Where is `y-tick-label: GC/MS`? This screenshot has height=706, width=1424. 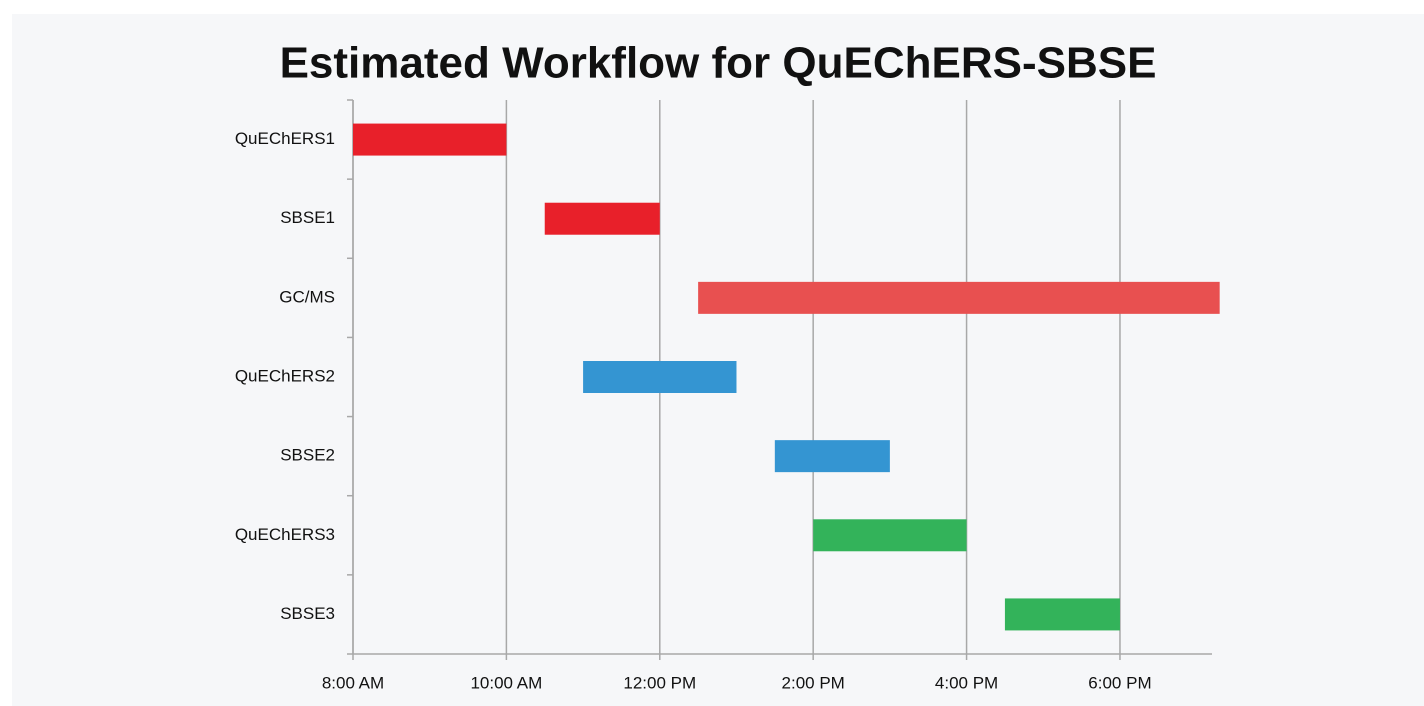 y-tick-label: GC/MS is located at coordinates (307, 296).